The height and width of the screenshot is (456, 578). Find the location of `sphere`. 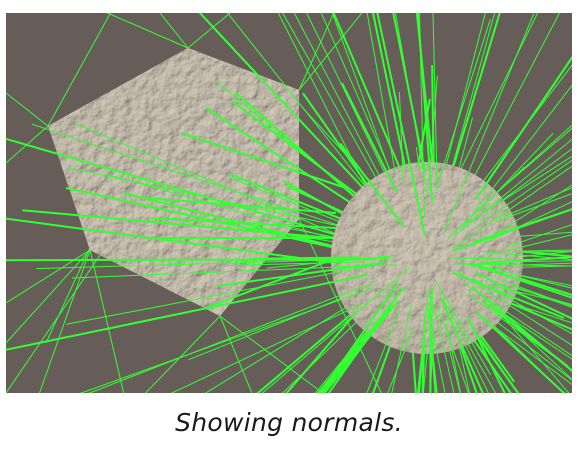

sphere is located at coordinates (427, 258).